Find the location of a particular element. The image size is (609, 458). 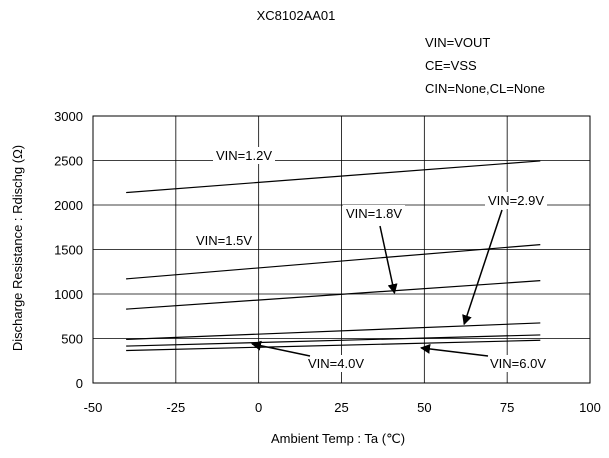

x-tick-label: 0 is located at coordinates (258, 407).